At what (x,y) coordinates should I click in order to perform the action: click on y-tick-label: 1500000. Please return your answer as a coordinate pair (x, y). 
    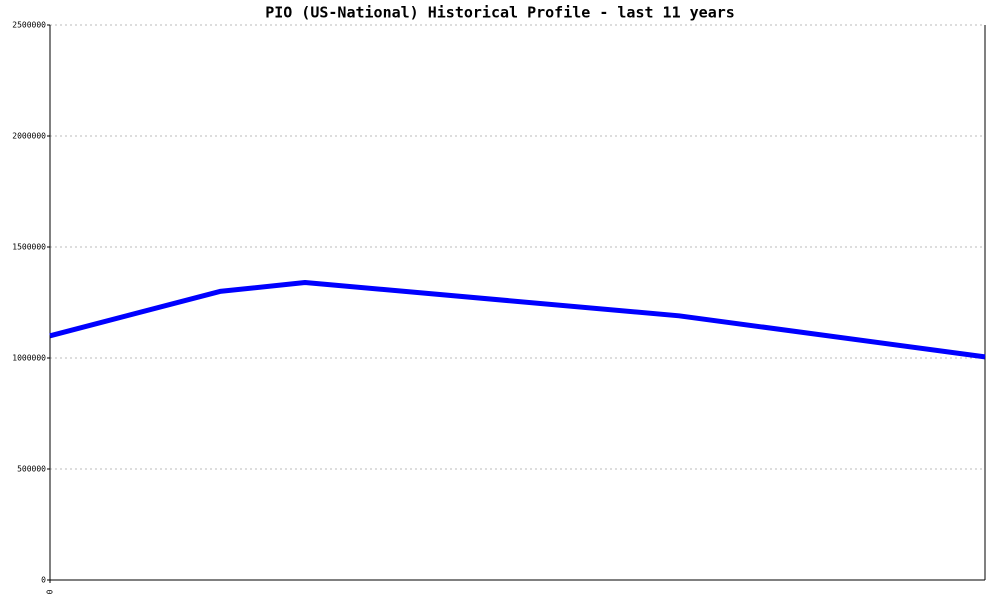
    Looking at the image, I should click on (29, 247).